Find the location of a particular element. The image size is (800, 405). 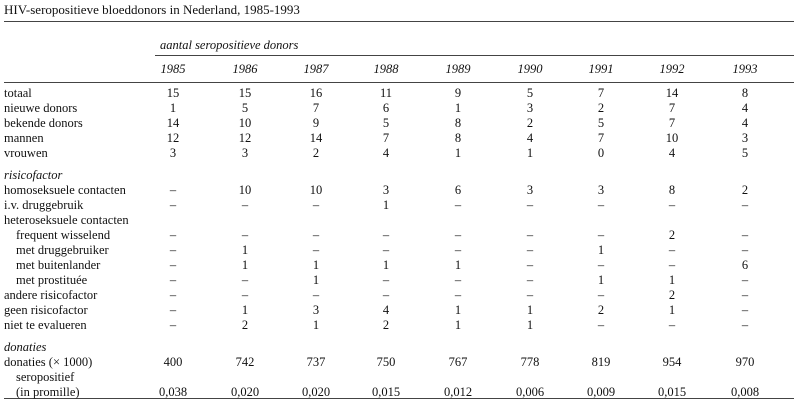

row-label: heteroseksuele contacten is located at coordinates (66, 220).